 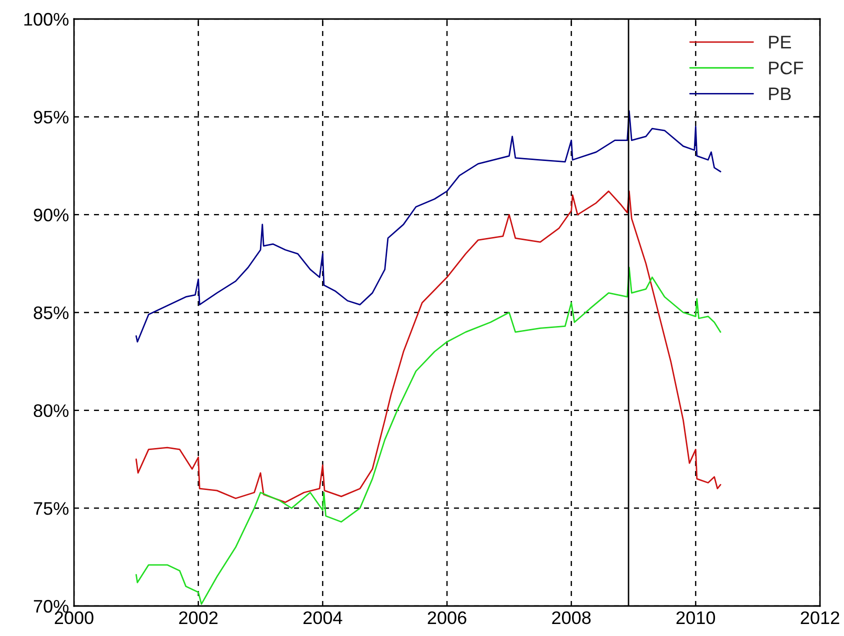 What do you see at coordinates (74, 617) in the screenshot?
I see `x-tick-label: 2000` at bounding box center [74, 617].